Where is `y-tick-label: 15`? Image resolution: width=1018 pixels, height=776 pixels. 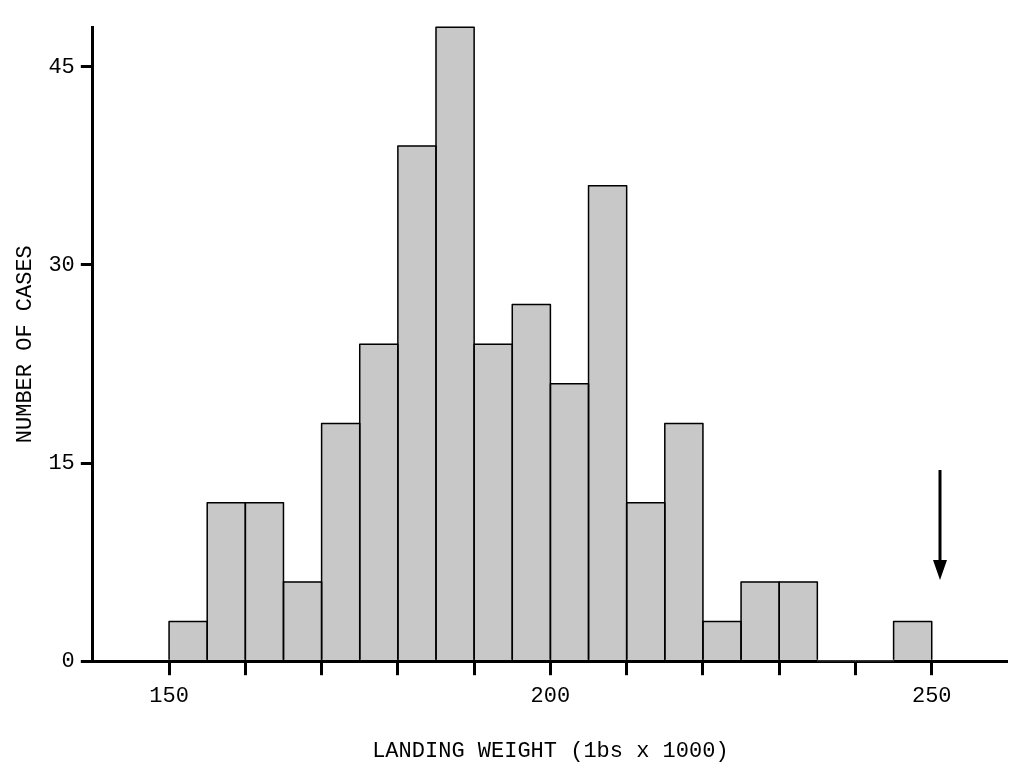 y-tick-label: 15 is located at coordinates (61, 463).